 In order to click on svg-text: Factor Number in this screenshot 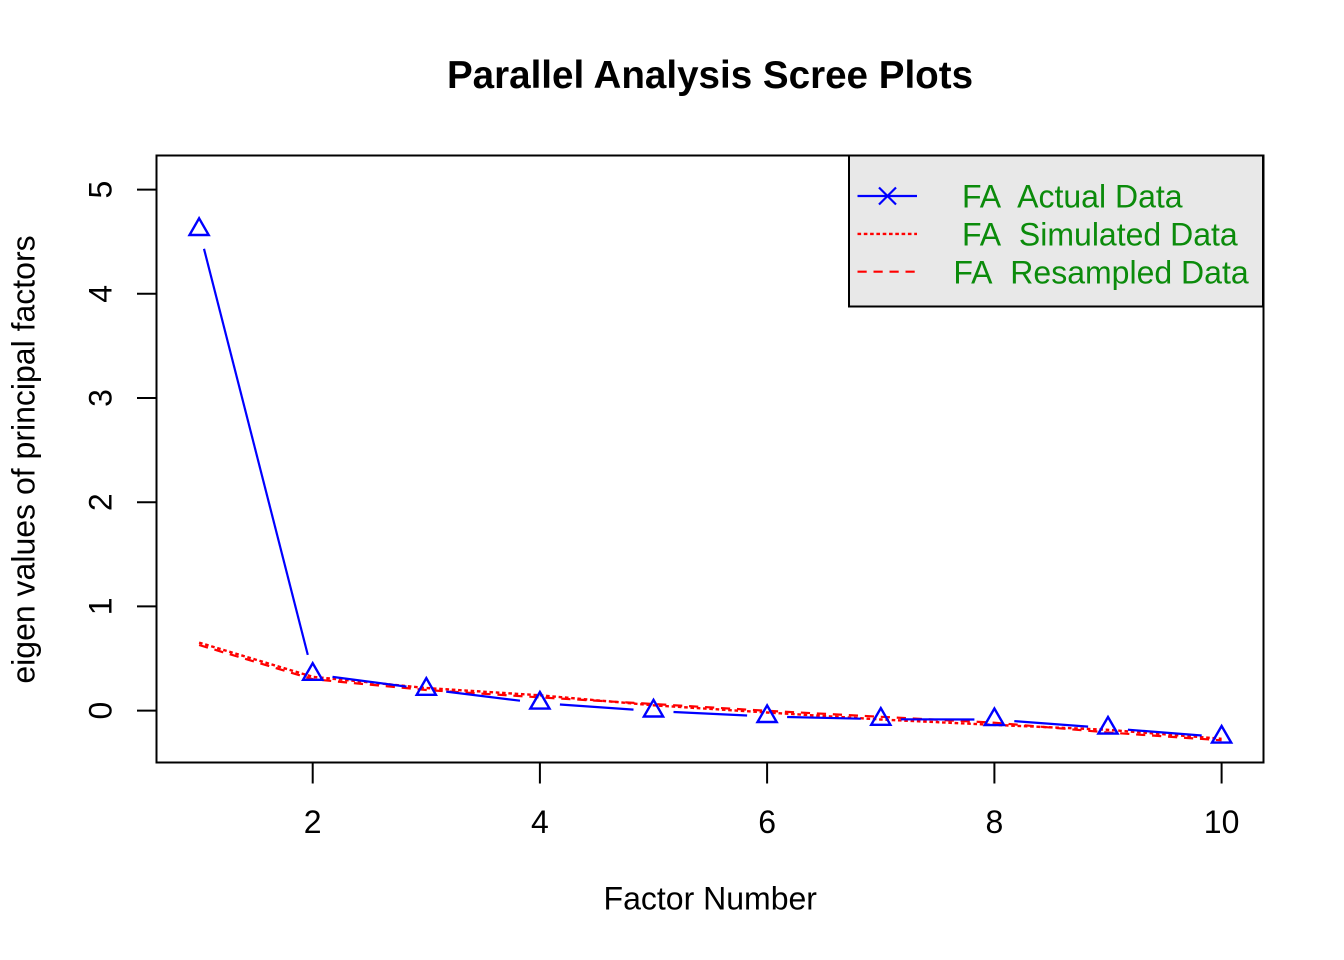, I will do `click(711, 899)`.